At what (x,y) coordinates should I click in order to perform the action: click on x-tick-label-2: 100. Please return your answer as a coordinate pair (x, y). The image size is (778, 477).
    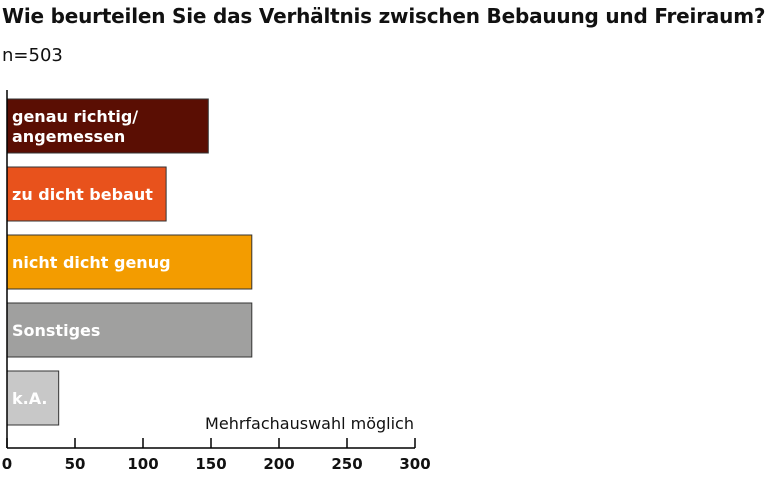
    Looking at the image, I should click on (142, 464).